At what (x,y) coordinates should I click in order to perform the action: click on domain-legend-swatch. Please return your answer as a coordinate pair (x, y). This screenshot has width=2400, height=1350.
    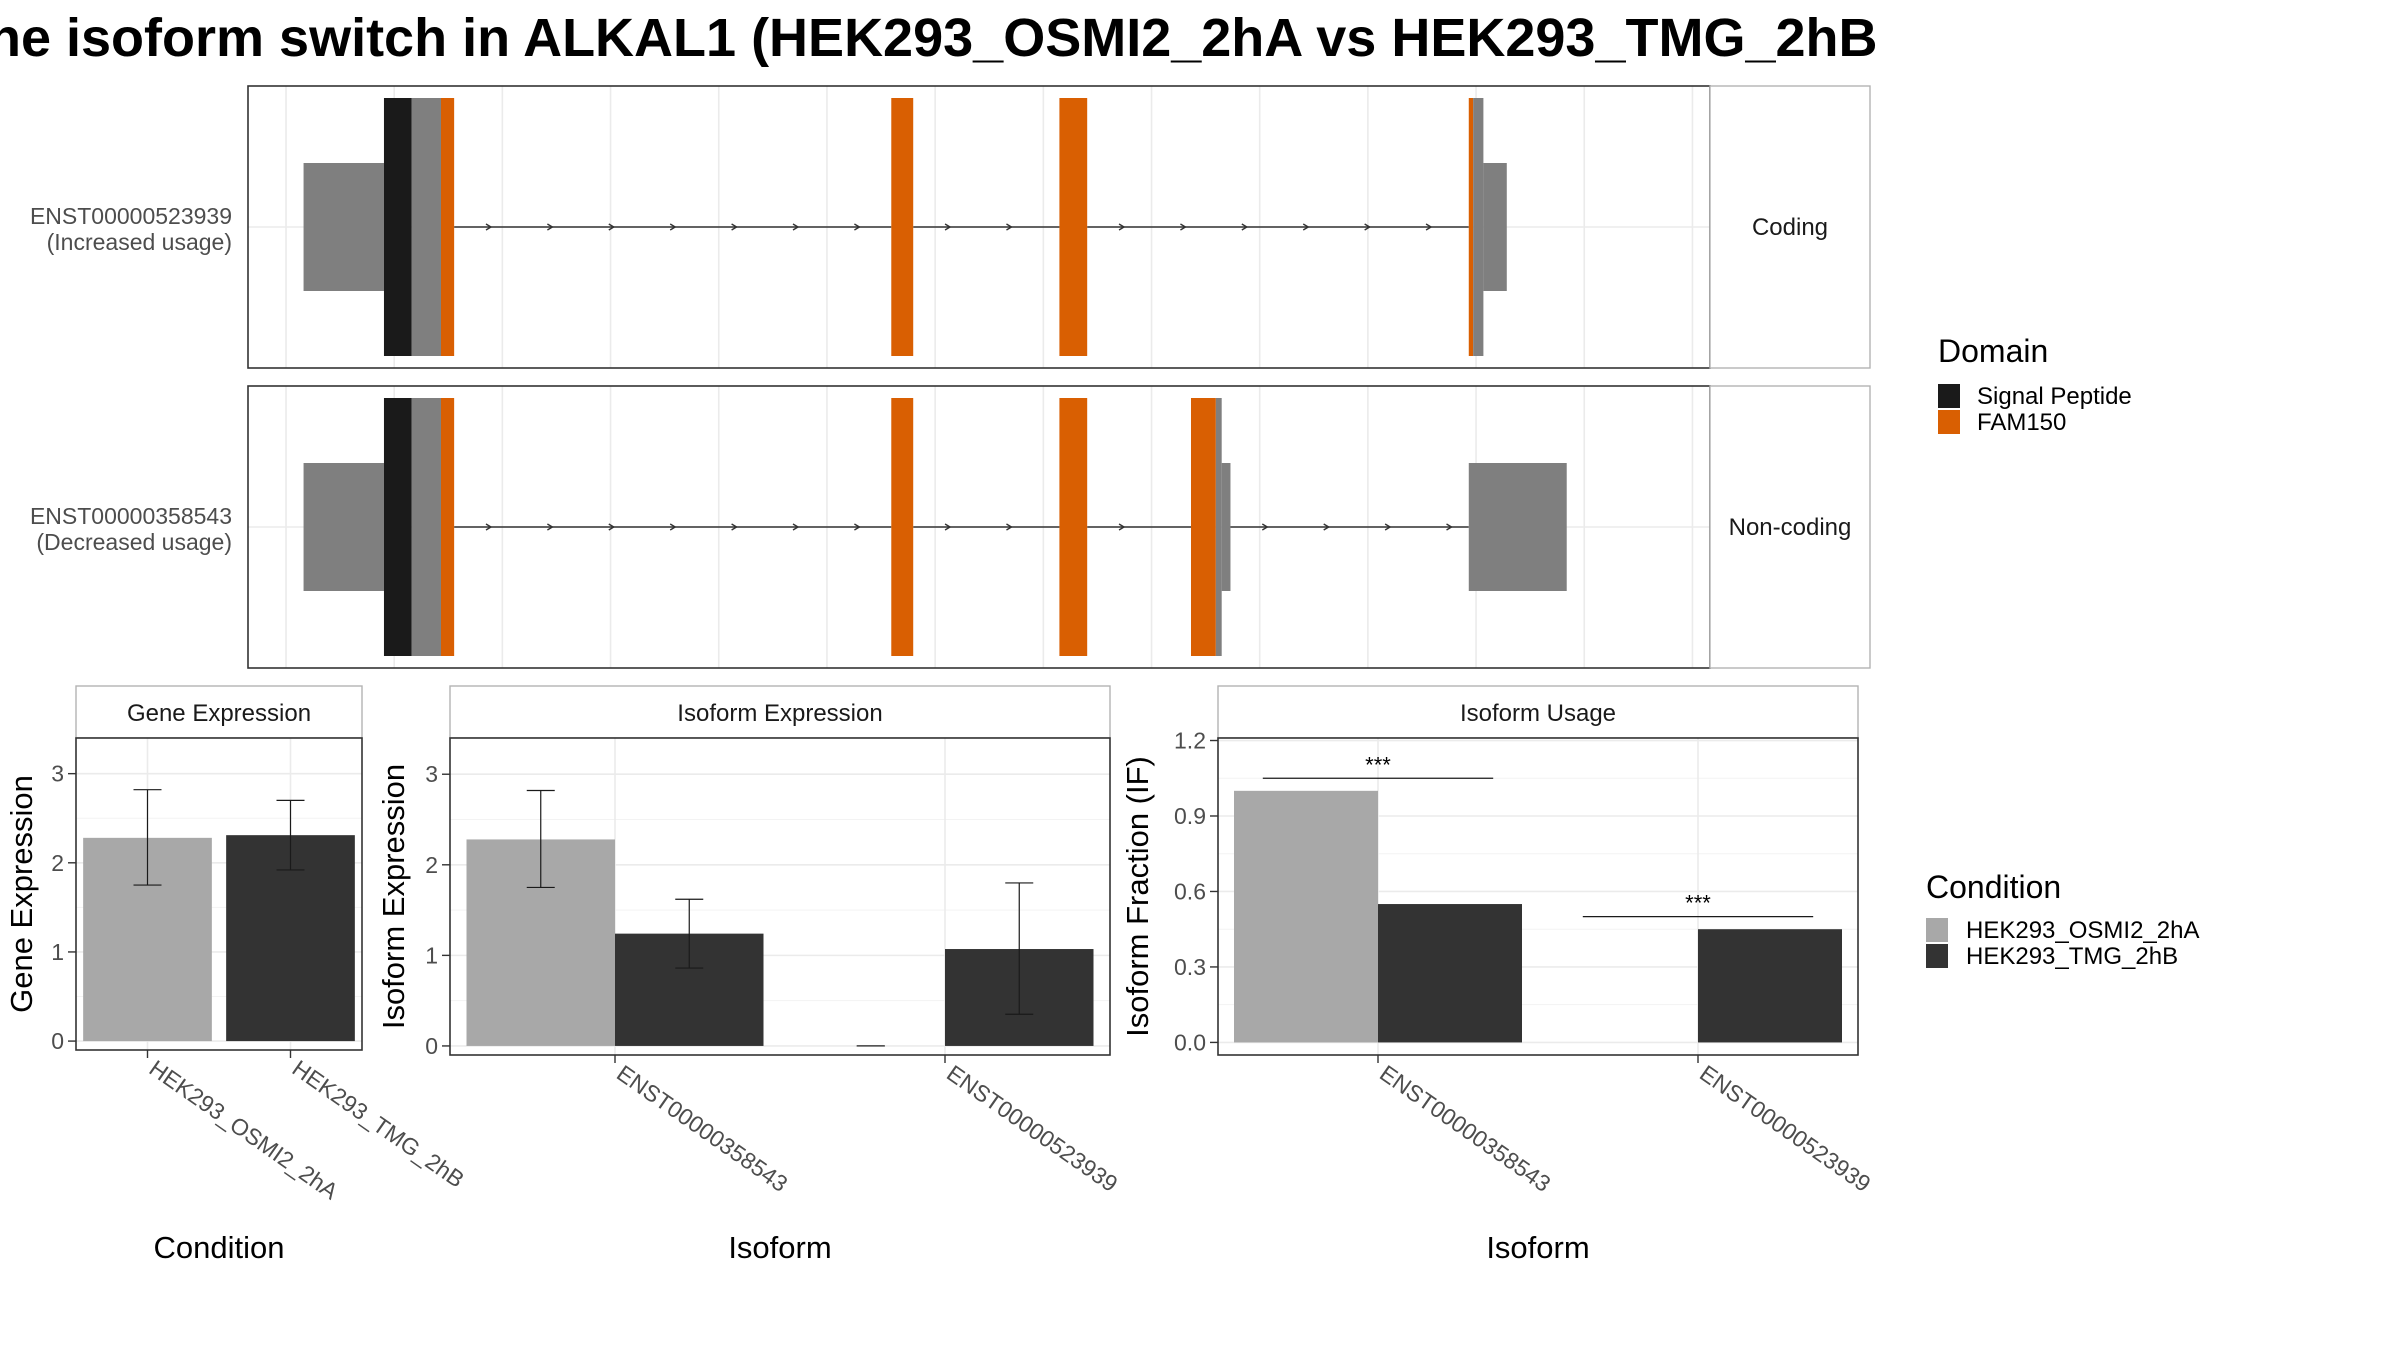
    Looking at the image, I should click on (1949, 422).